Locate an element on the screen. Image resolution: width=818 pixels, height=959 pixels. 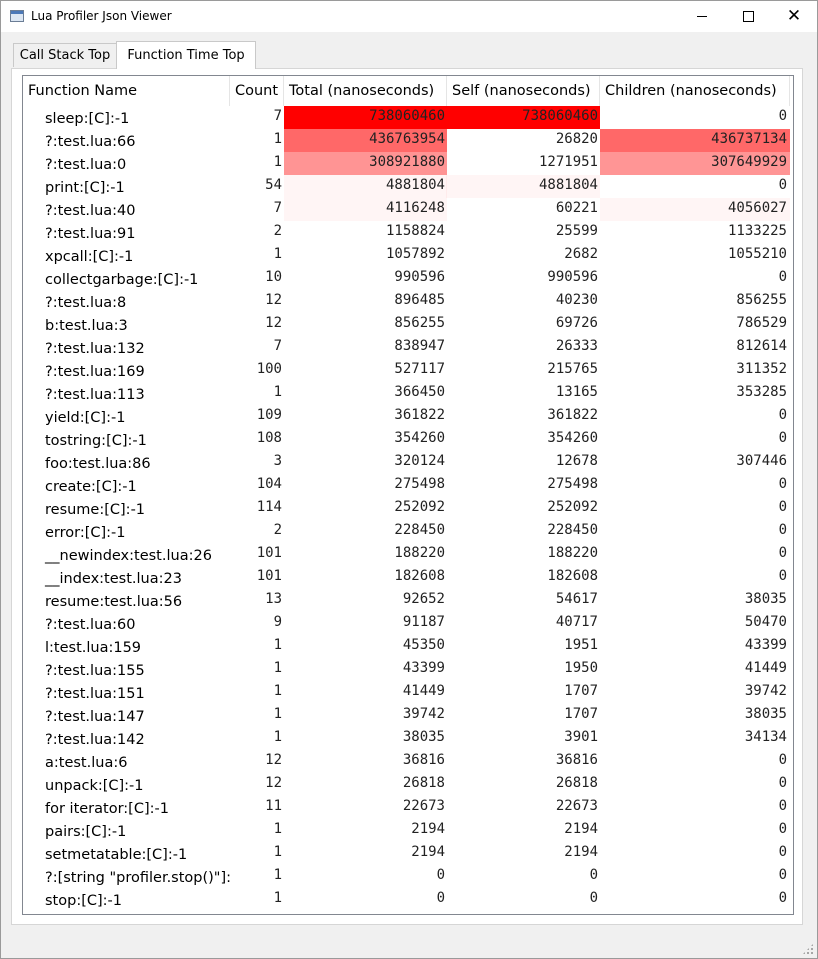
cell-function-name: print:[C]:-1 is located at coordinates (85, 188).